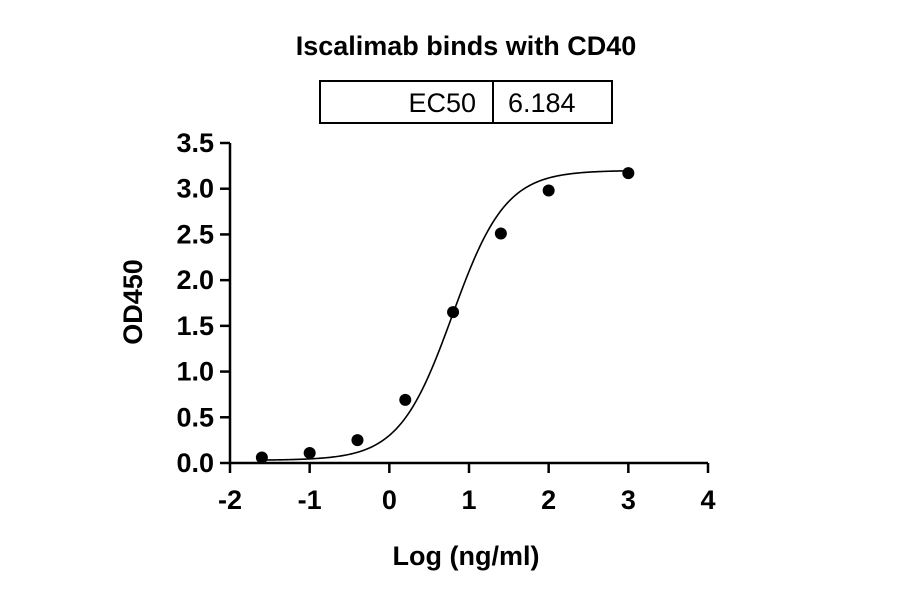 The image size is (900, 594). What do you see at coordinates (195, 326) in the screenshot?
I see `y-tick-label: 1.5` at bounding box center [195, 326].